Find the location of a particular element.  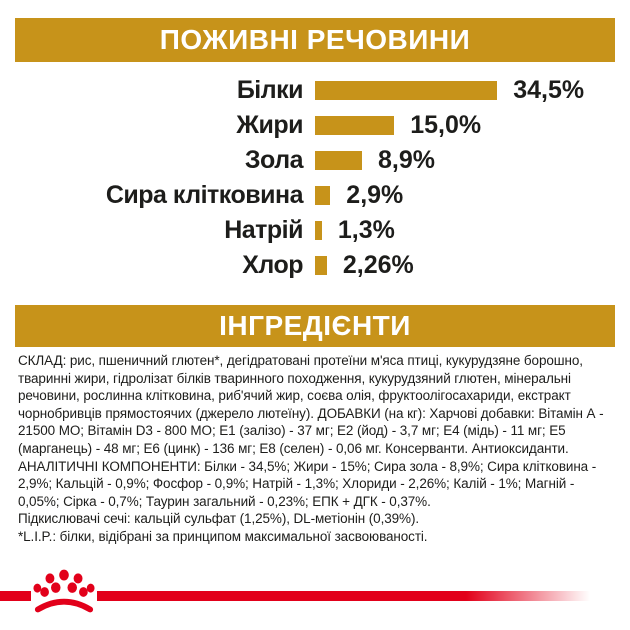

chart-category-label: Зола is located at coordinates (274, 160).